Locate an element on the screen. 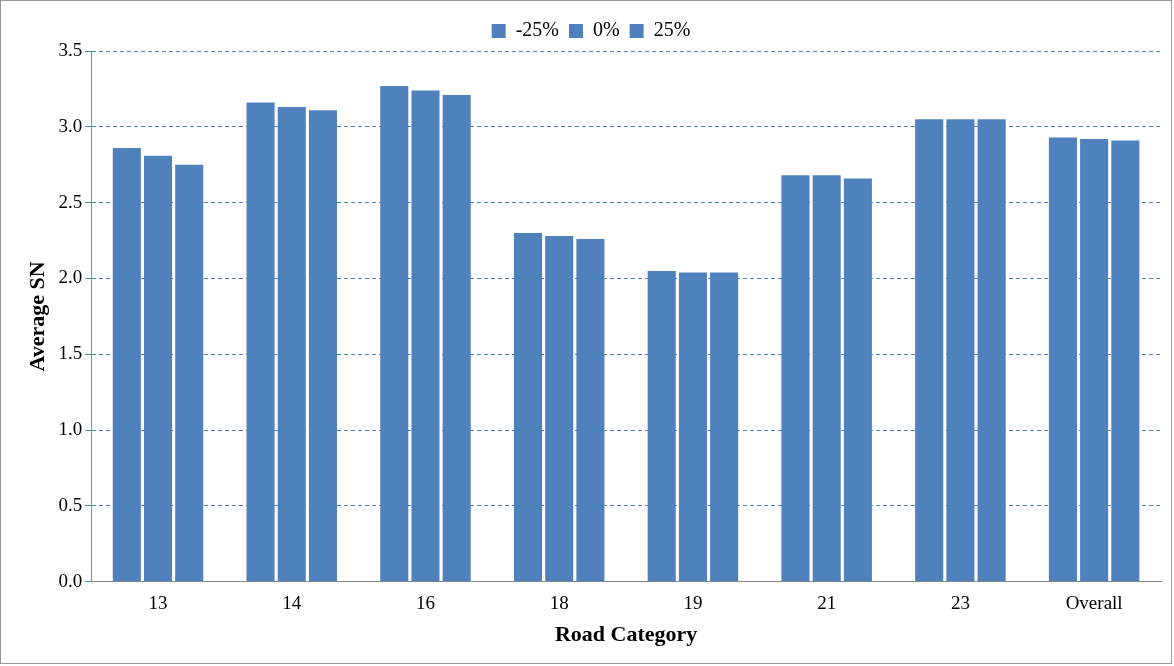  y-axis-title: Average SN is located at coordinates (36, 316).